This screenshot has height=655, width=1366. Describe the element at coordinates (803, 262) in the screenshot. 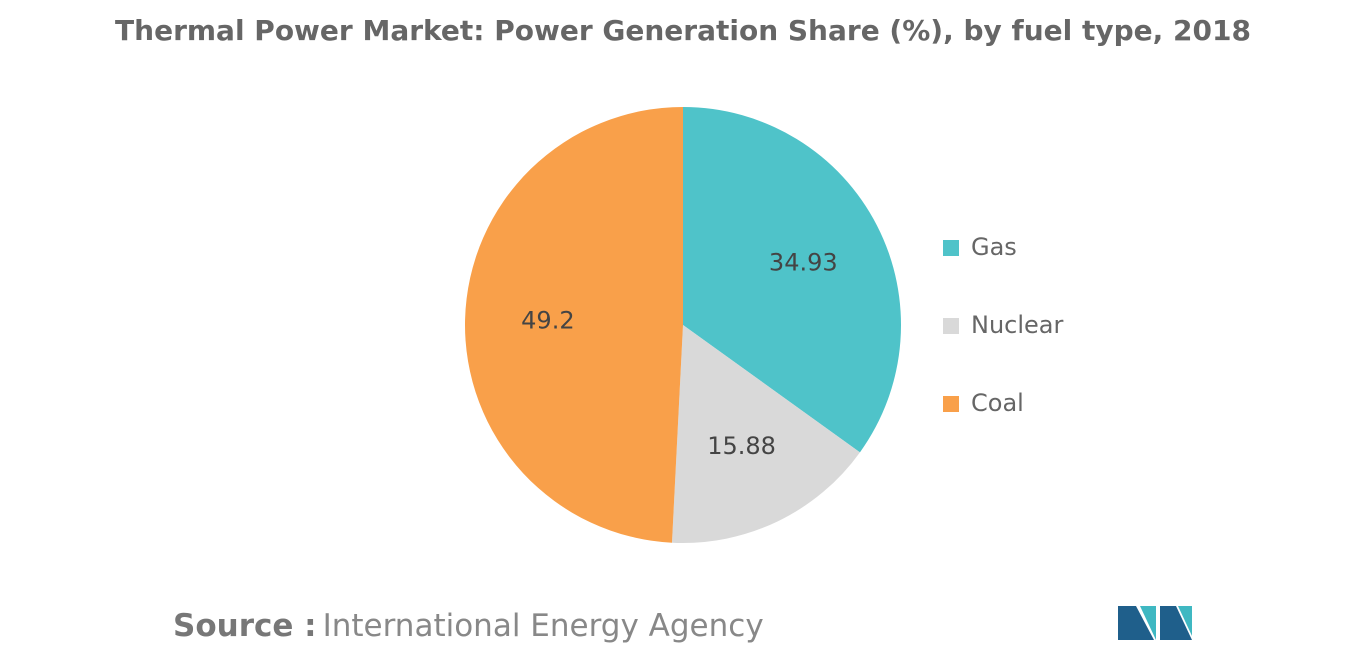

I see `value-label: 34.93` at that location.